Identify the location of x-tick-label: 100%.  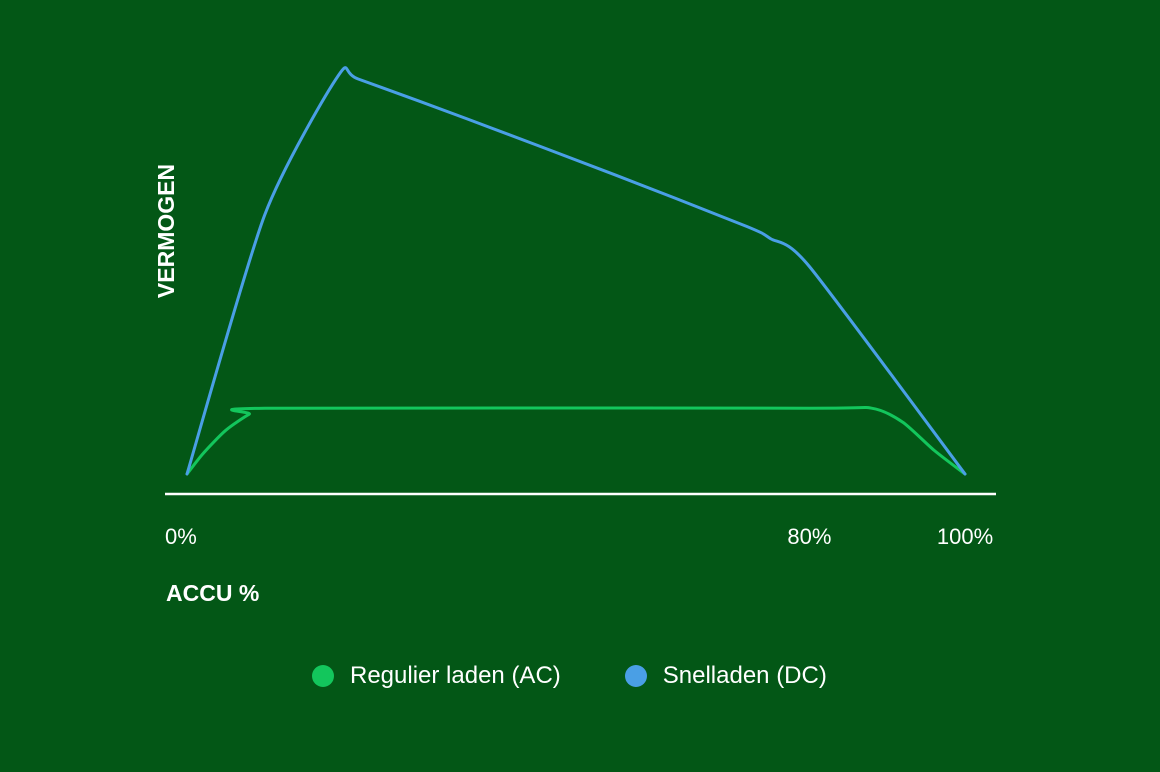
(965, 536).